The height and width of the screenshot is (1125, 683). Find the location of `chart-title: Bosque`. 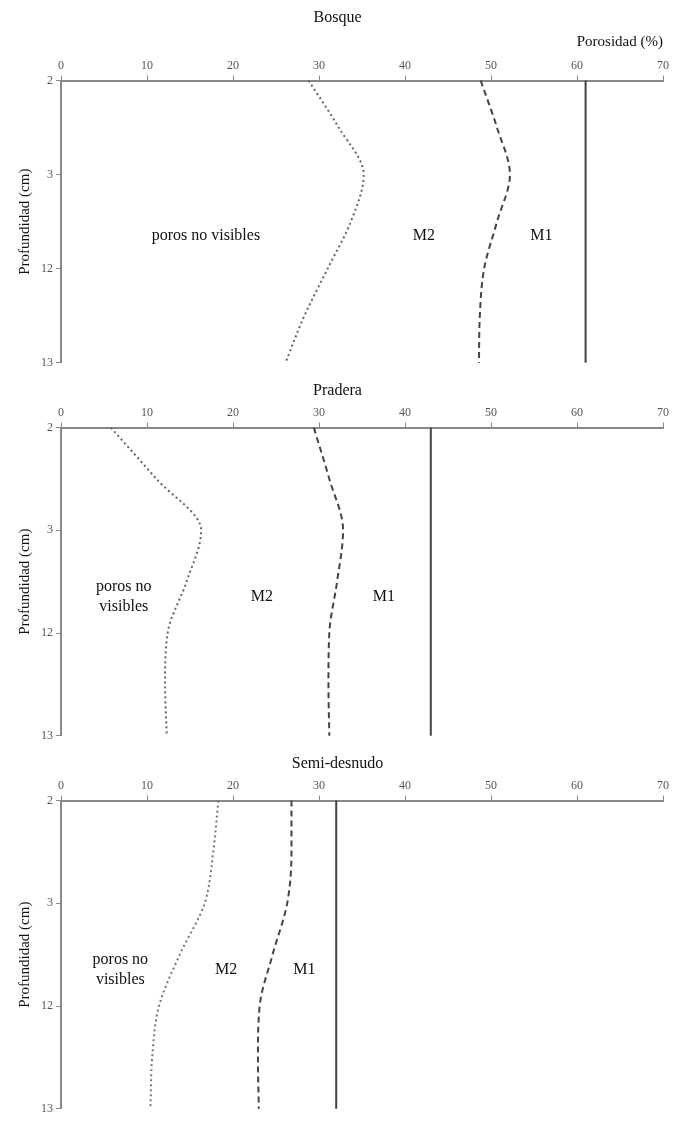

chart-title: Bosque is located at coordinates (337, 16).